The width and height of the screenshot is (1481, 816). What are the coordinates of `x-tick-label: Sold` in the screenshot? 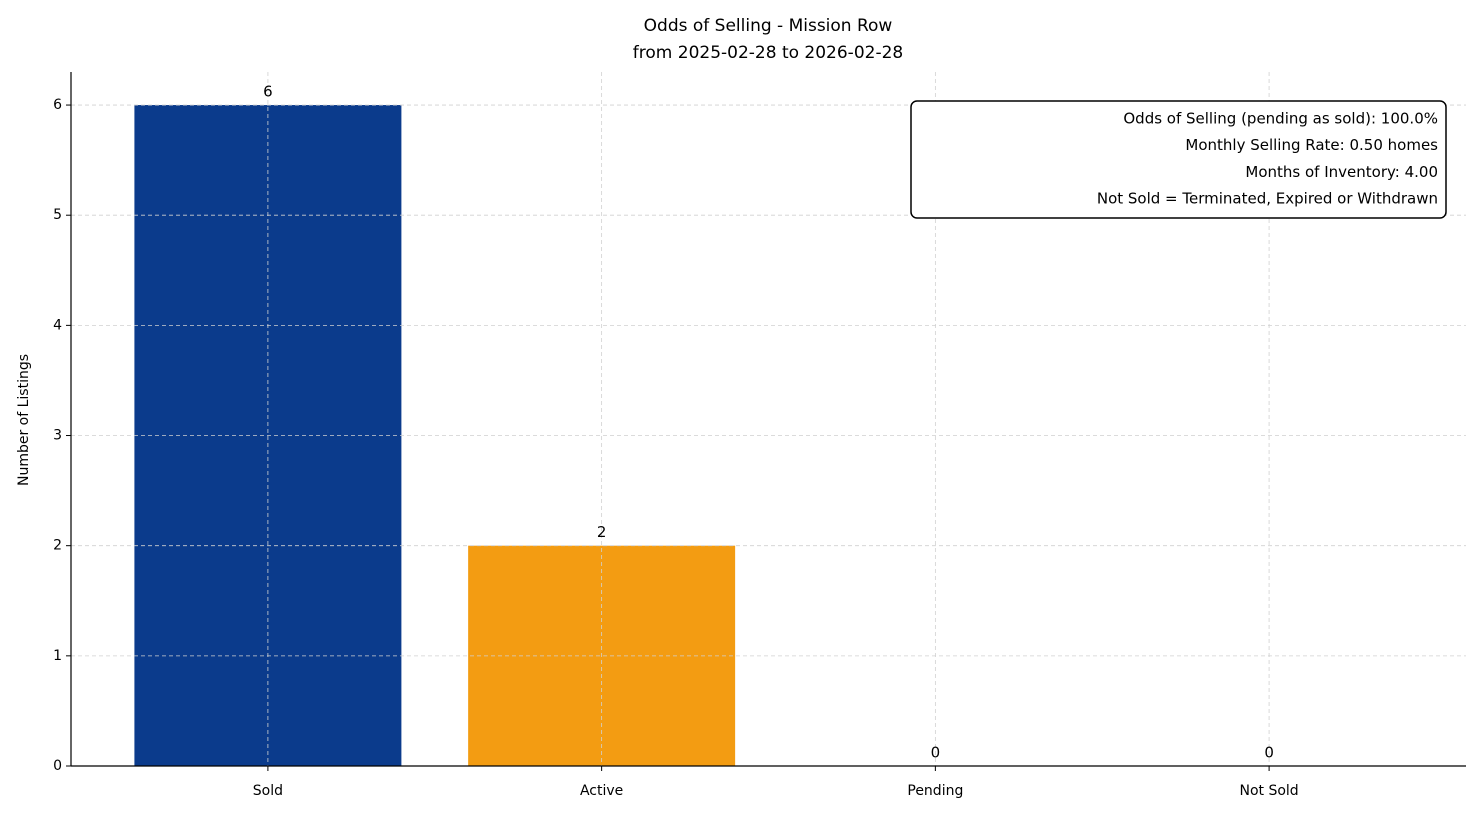 It's located at (268, 791).